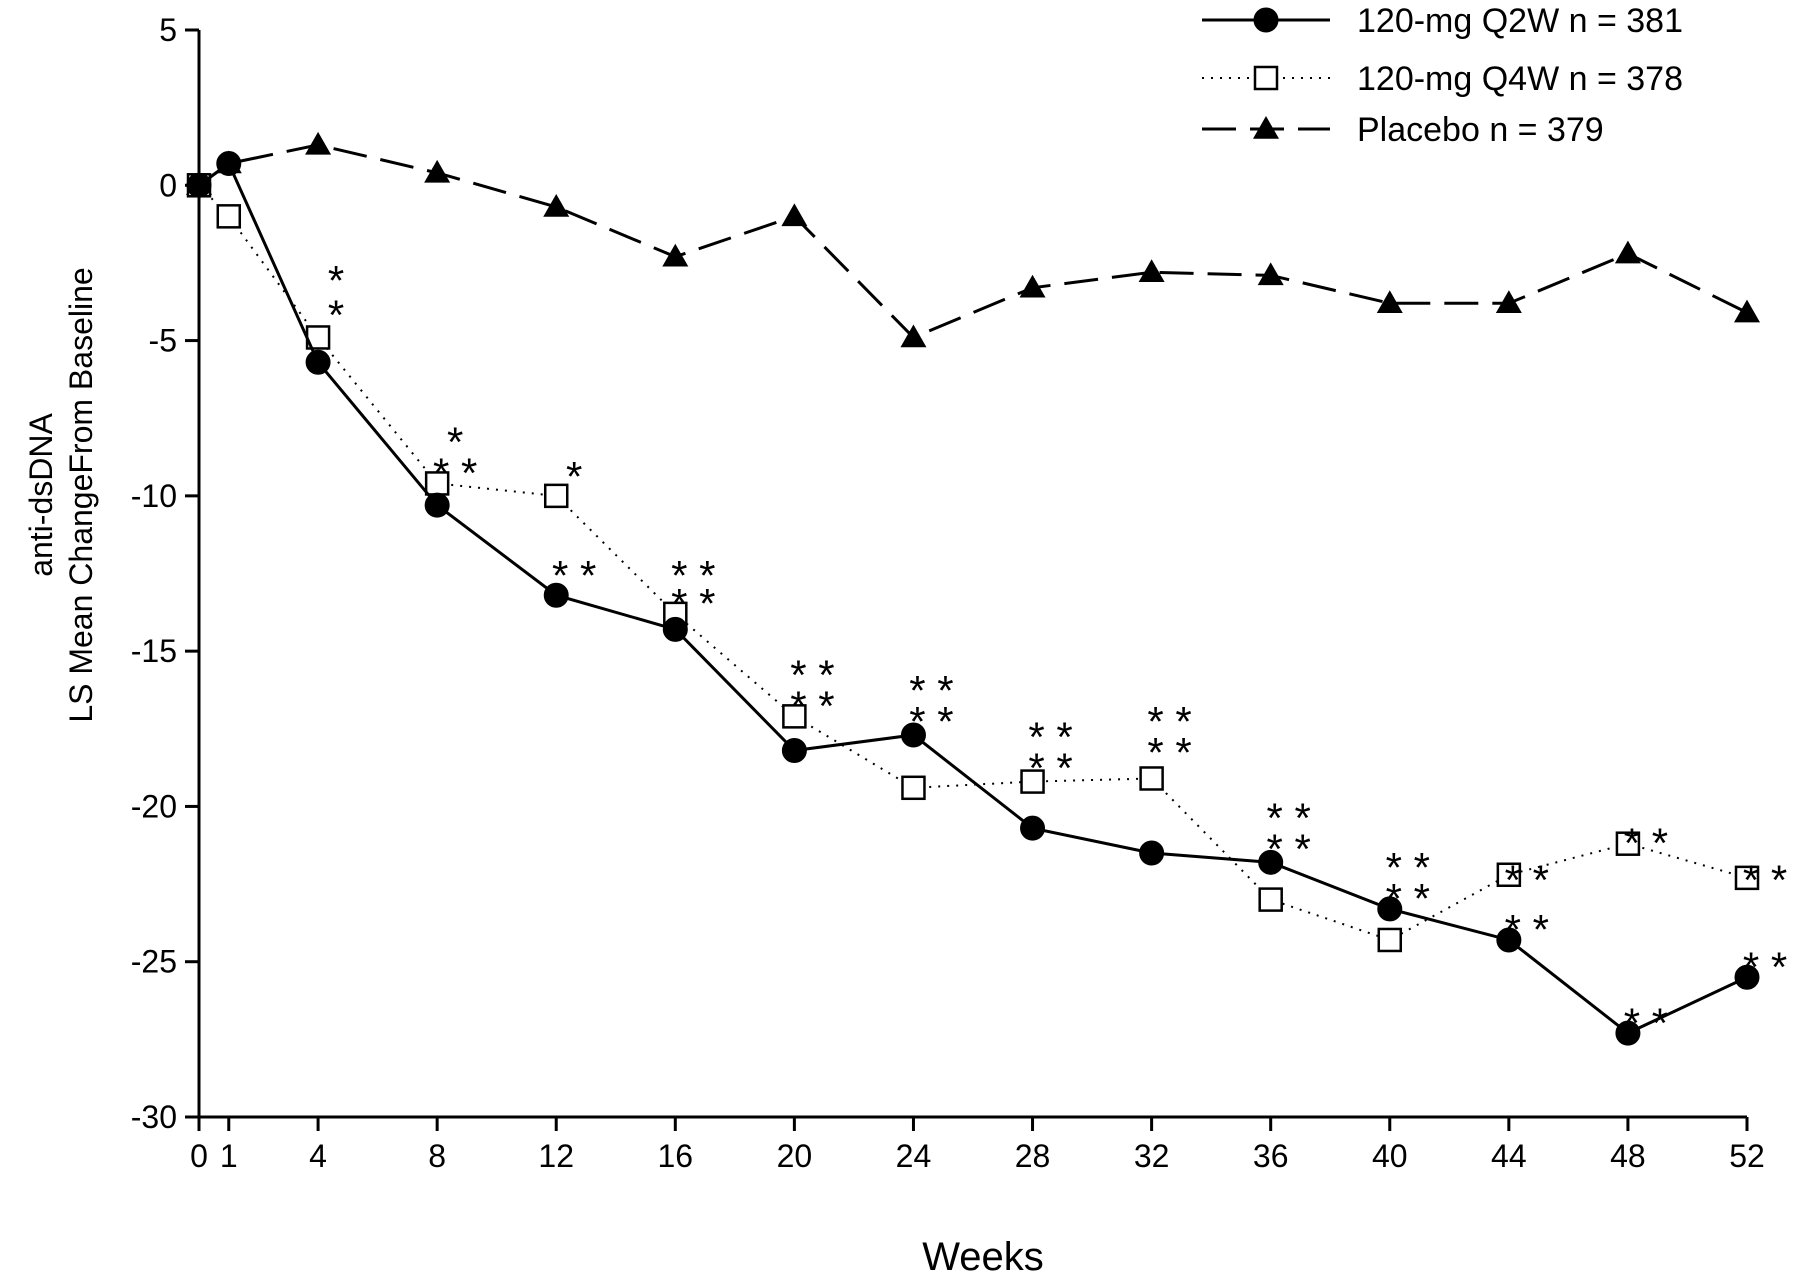  I want to click on legend-label: Placebo n = 379, so click(1480, 130).